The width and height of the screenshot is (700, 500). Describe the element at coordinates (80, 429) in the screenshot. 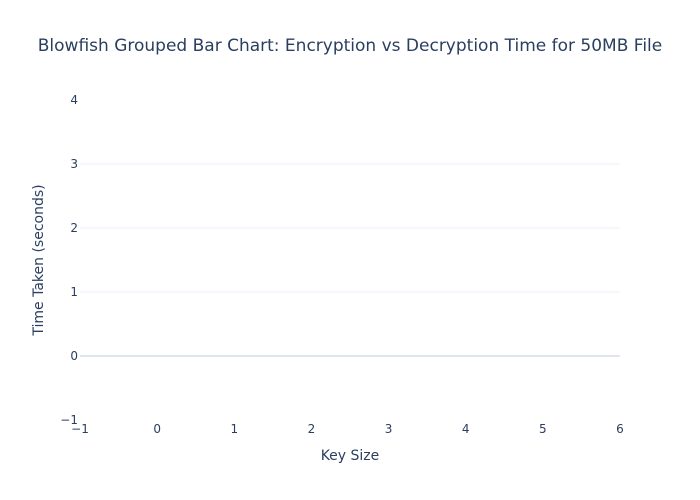

I see `x-tick-label: −1` at that location.